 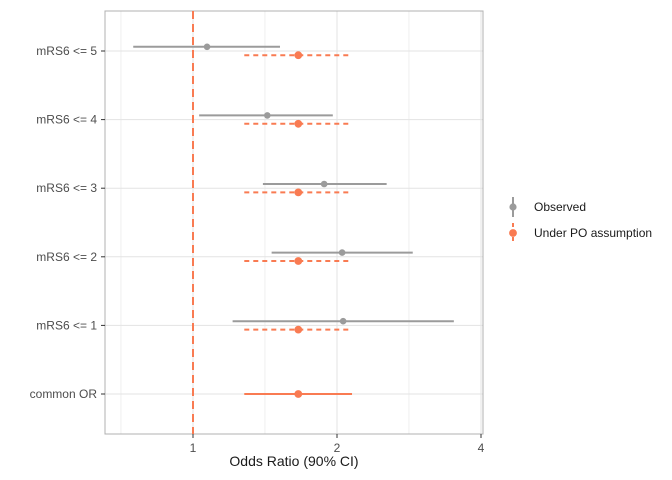 What do you see at coordinates (294, 461) in the screenshot?
I see `x-axis-title: Odds Ratio (90% CI)` at bounding box center [294, 461].